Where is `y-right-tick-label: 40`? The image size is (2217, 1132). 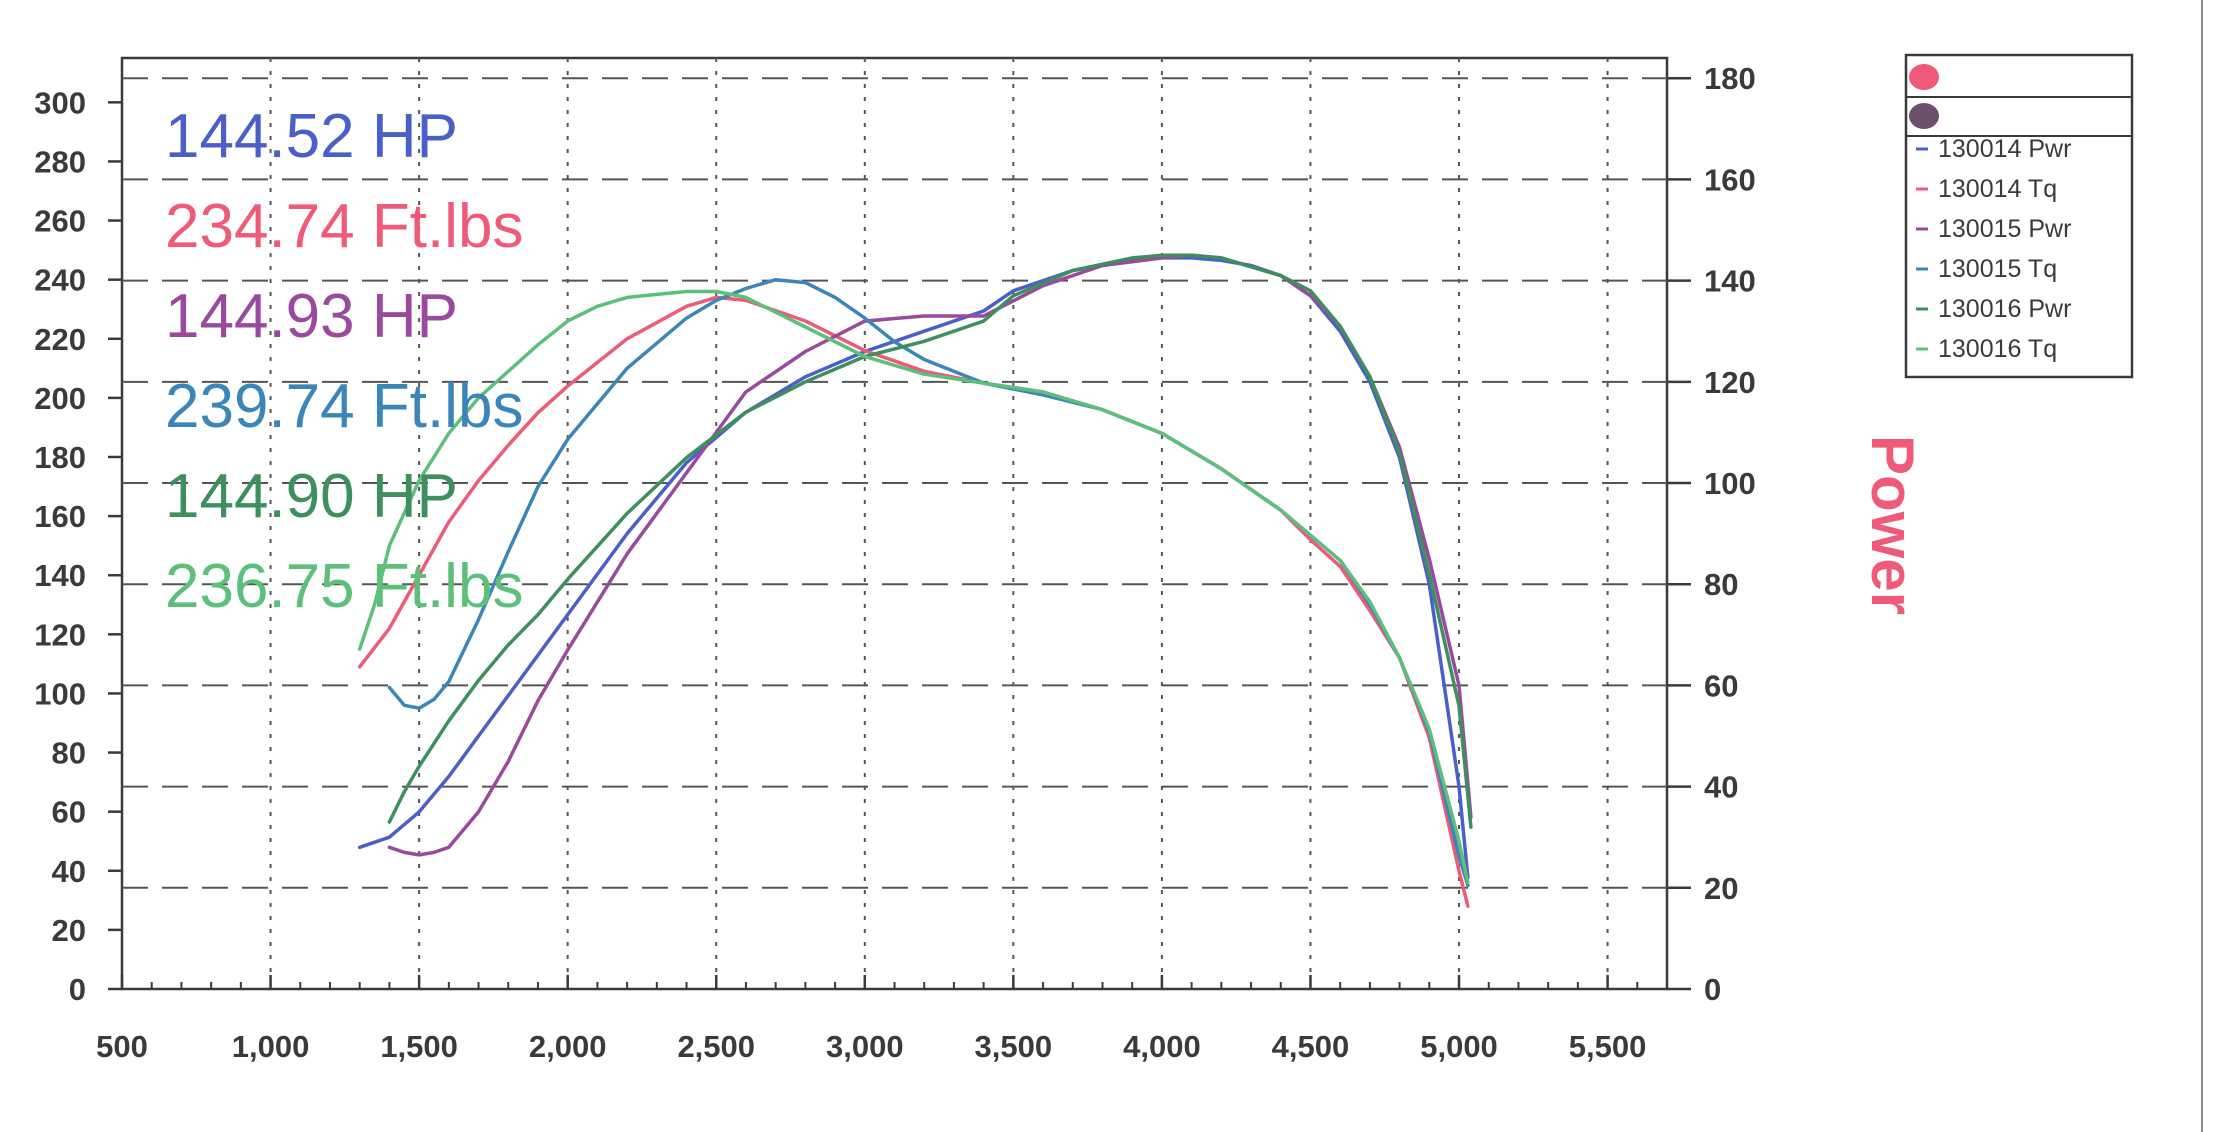 y-right-tick-label: 40 is located at coordinates (1721, 787).